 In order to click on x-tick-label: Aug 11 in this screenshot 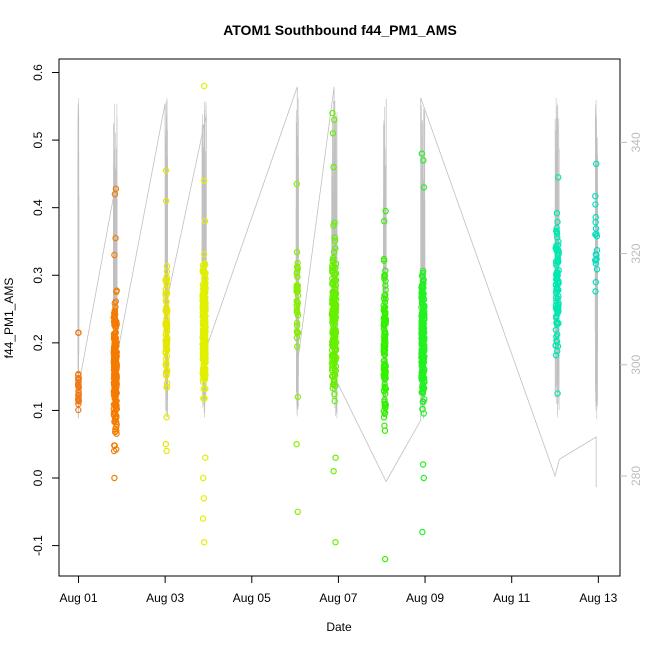, I will do `click(511, 598)`.